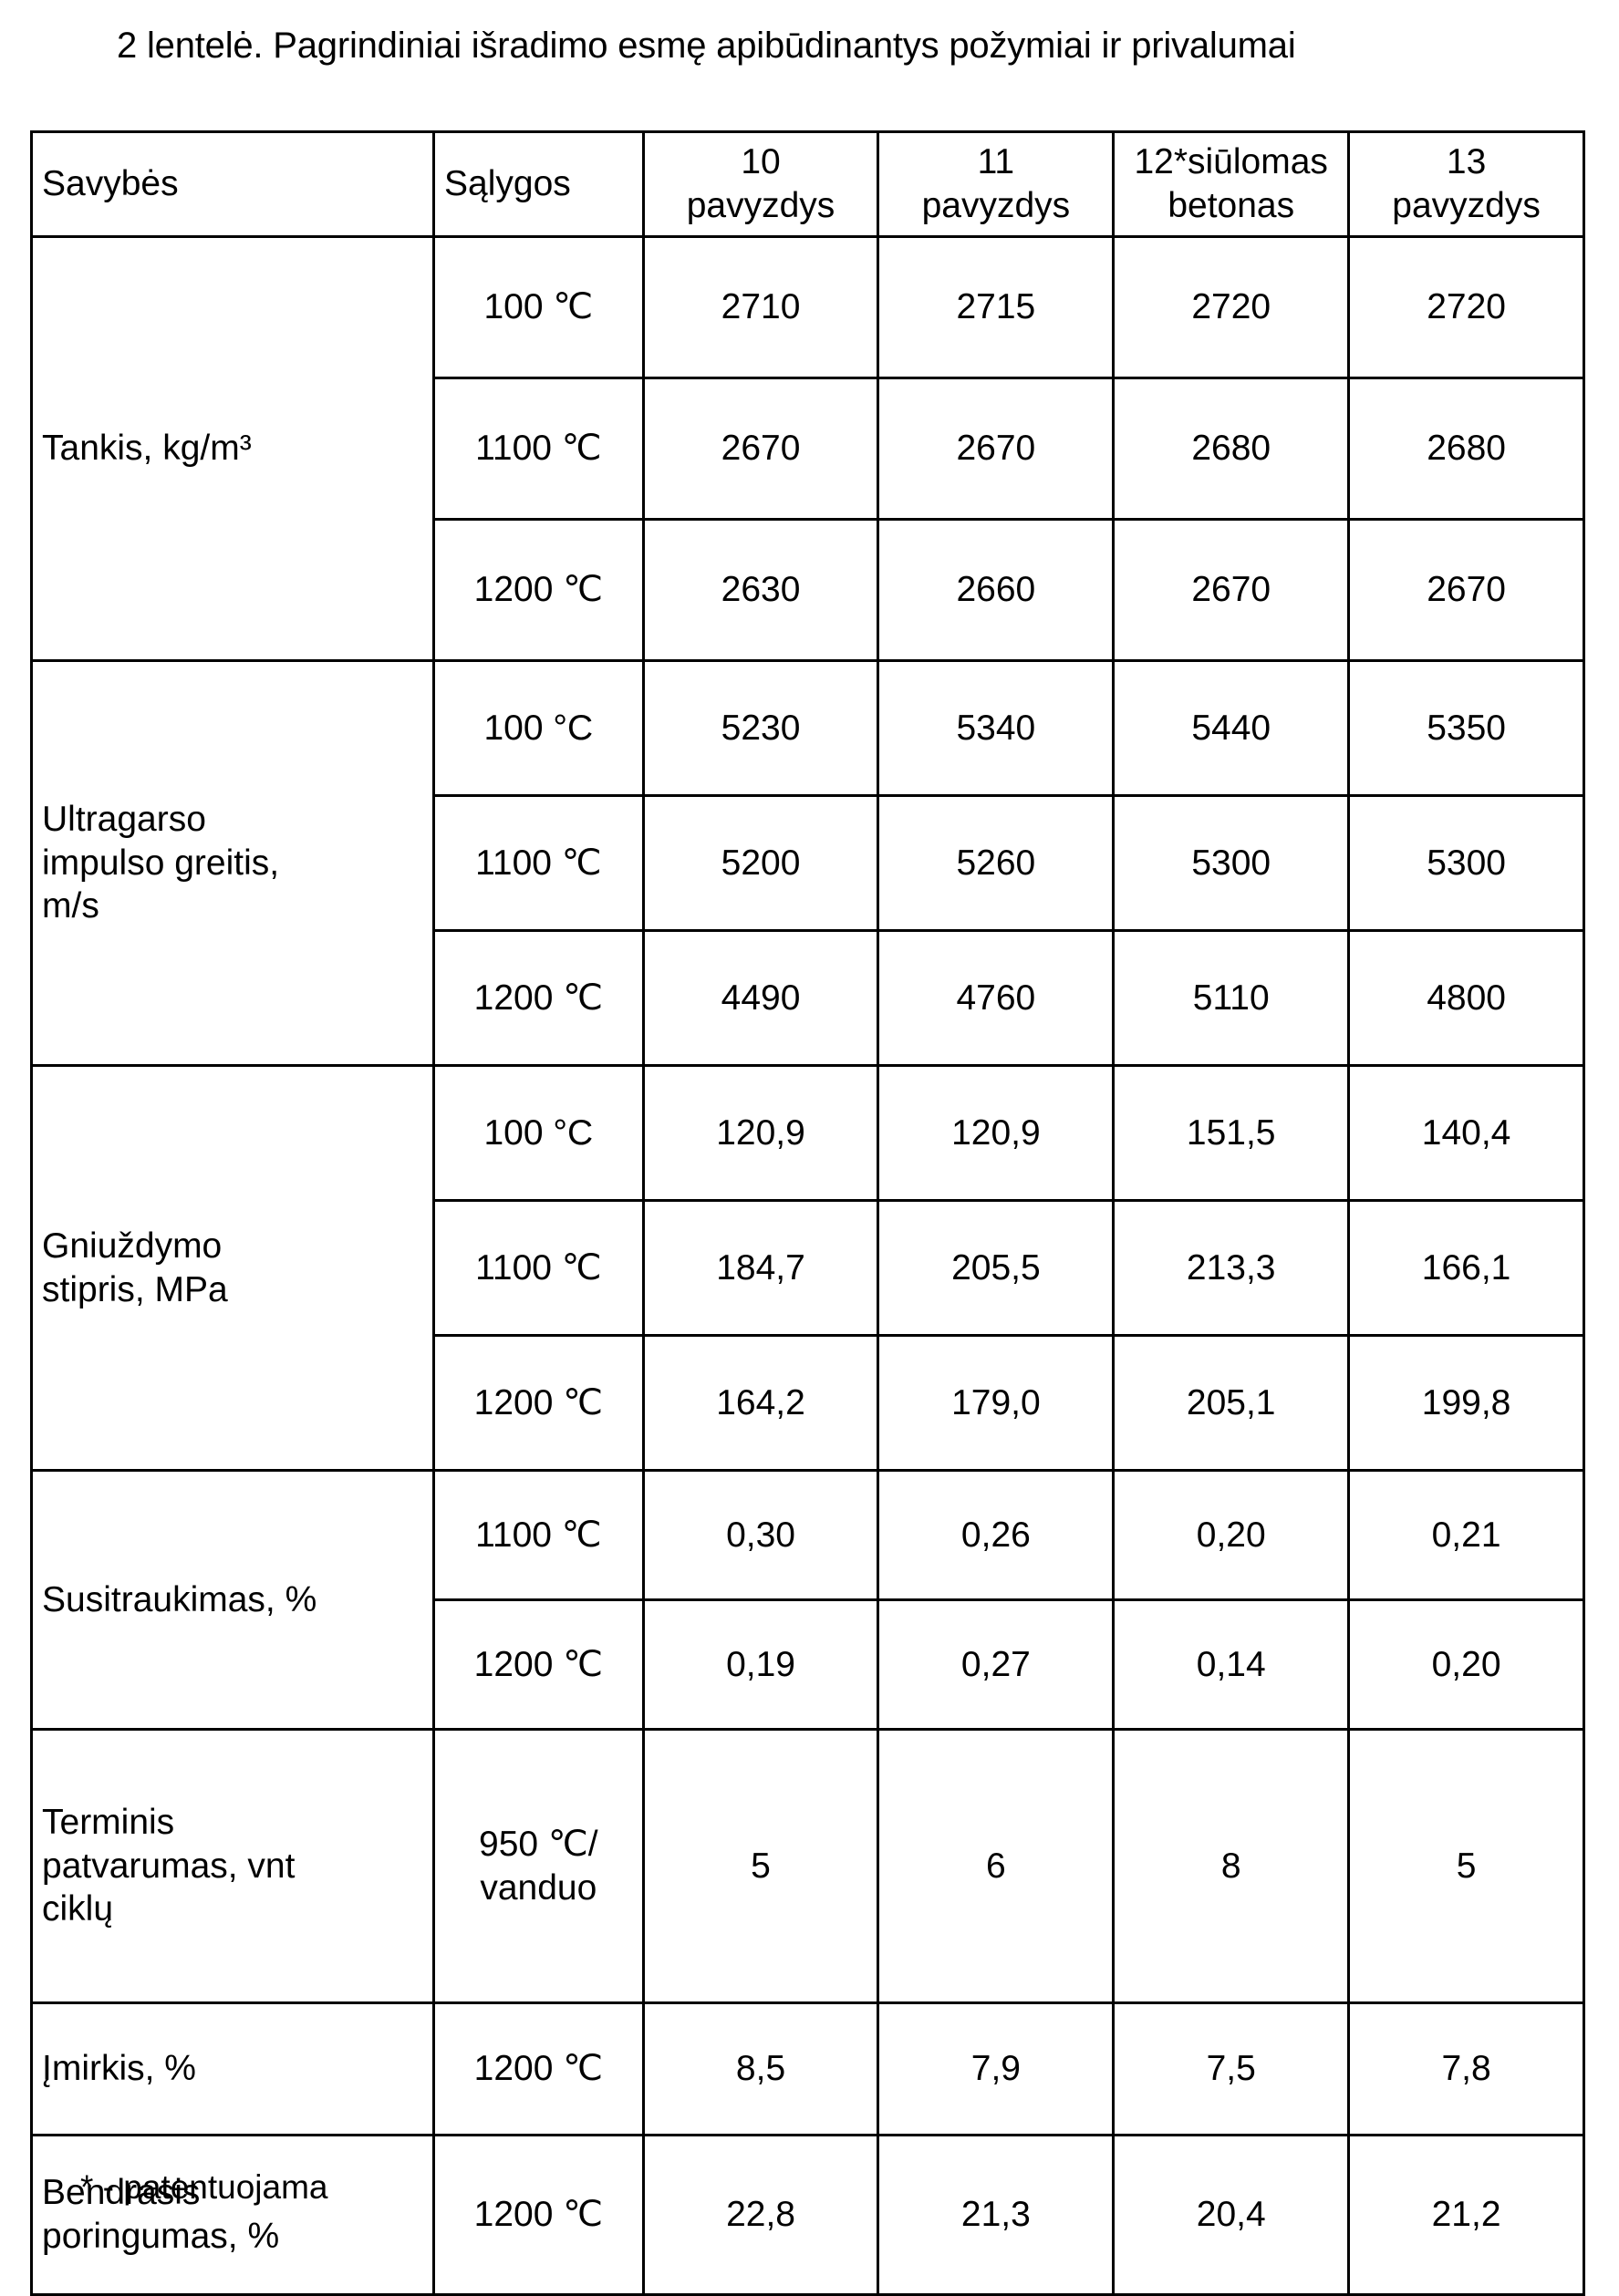 The height and width of the screenshot is (2296, 1619). I want to click on table-row: Įmirkis, % 1200 ℃ 8,5 7,9 7,5 7,8, so click(807, 2068).